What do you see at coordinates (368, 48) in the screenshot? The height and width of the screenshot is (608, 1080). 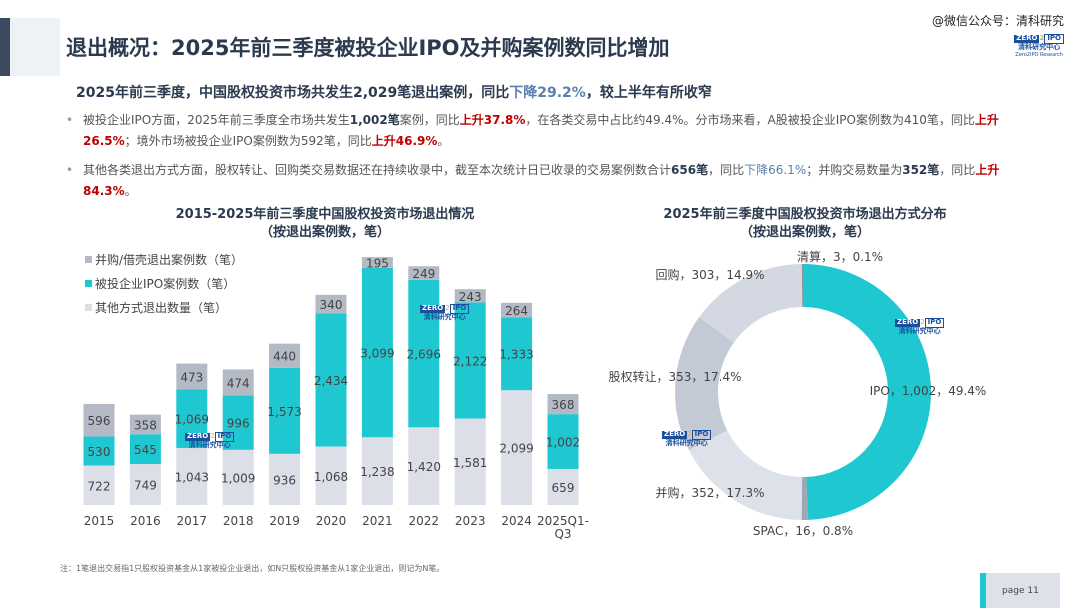 I see `page-title: 退出概况：2025年前三季度被投企业IPO及并购案例数同比增加` at bounding box center [368, 48].